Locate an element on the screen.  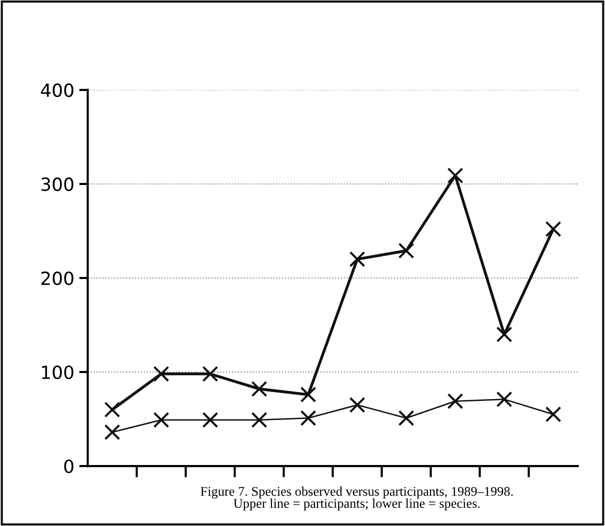
y-tick-label: 0 is located at coordinates (69, 466).